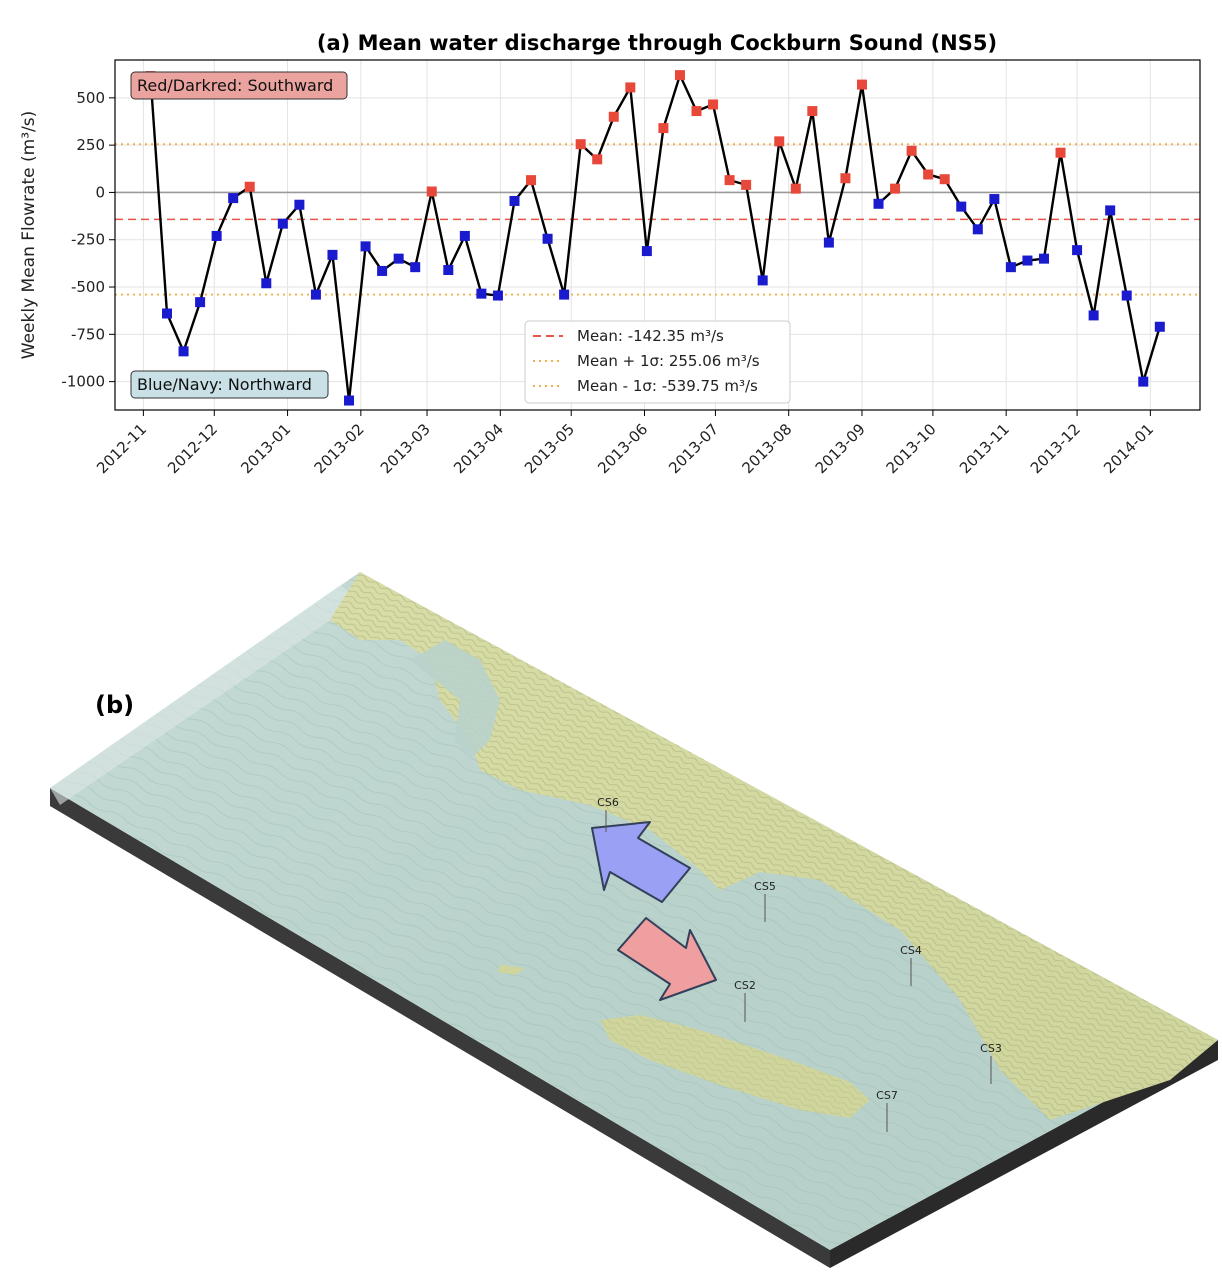 This screenshot has height=1286, width=1222. Describe the element at coordinates (114, 705) in the screenshot. I see `panel-b-label: (b)` at that location.